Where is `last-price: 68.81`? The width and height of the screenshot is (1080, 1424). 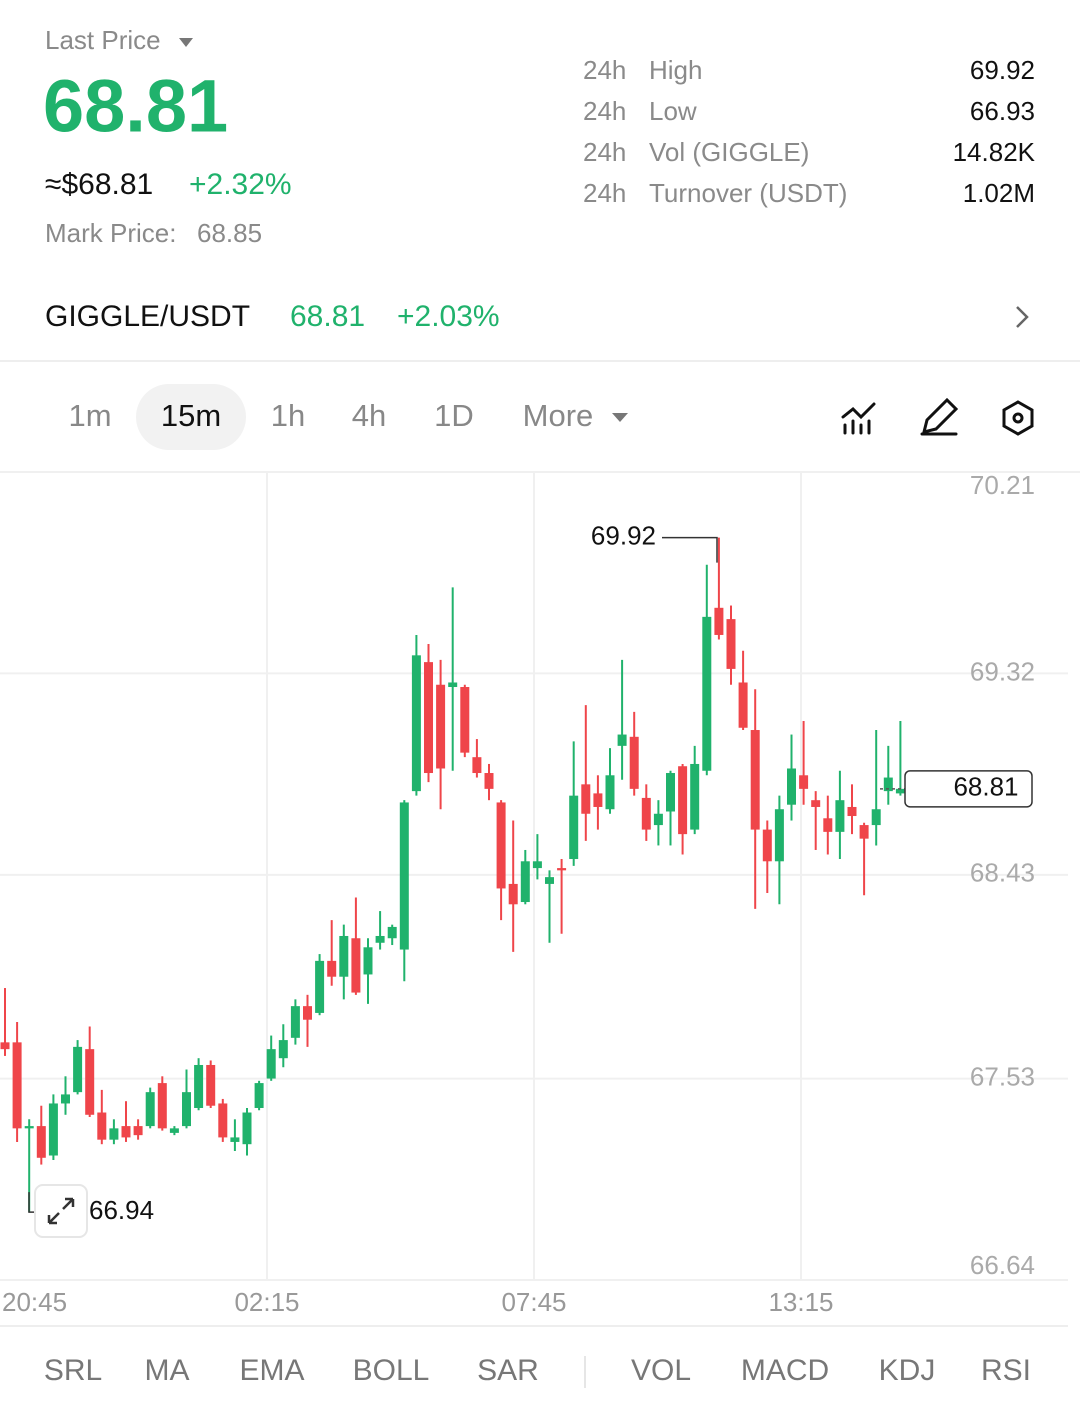
last-price: 68.81 is located at coordinates (135, 106).